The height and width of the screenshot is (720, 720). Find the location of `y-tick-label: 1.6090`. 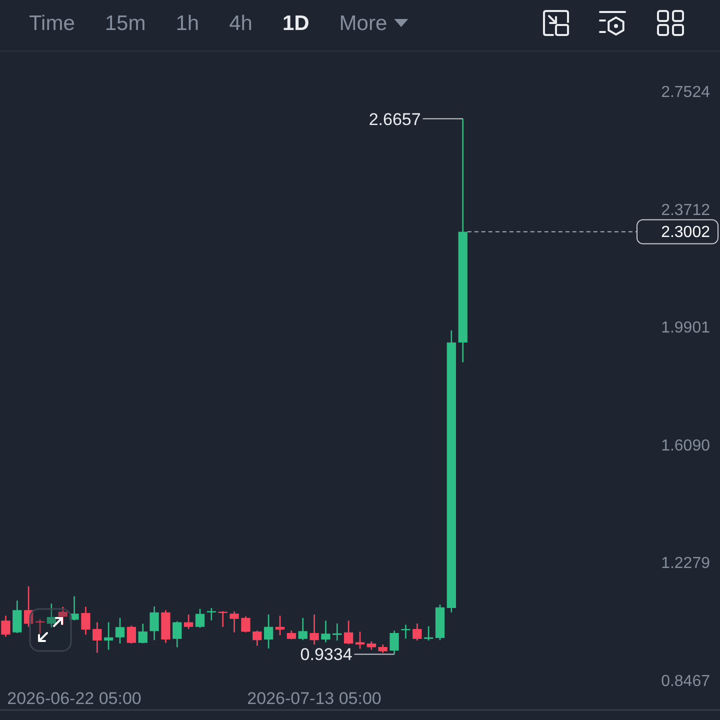

y-tick-label: 1.6090 is located at coordinates (685, 445).